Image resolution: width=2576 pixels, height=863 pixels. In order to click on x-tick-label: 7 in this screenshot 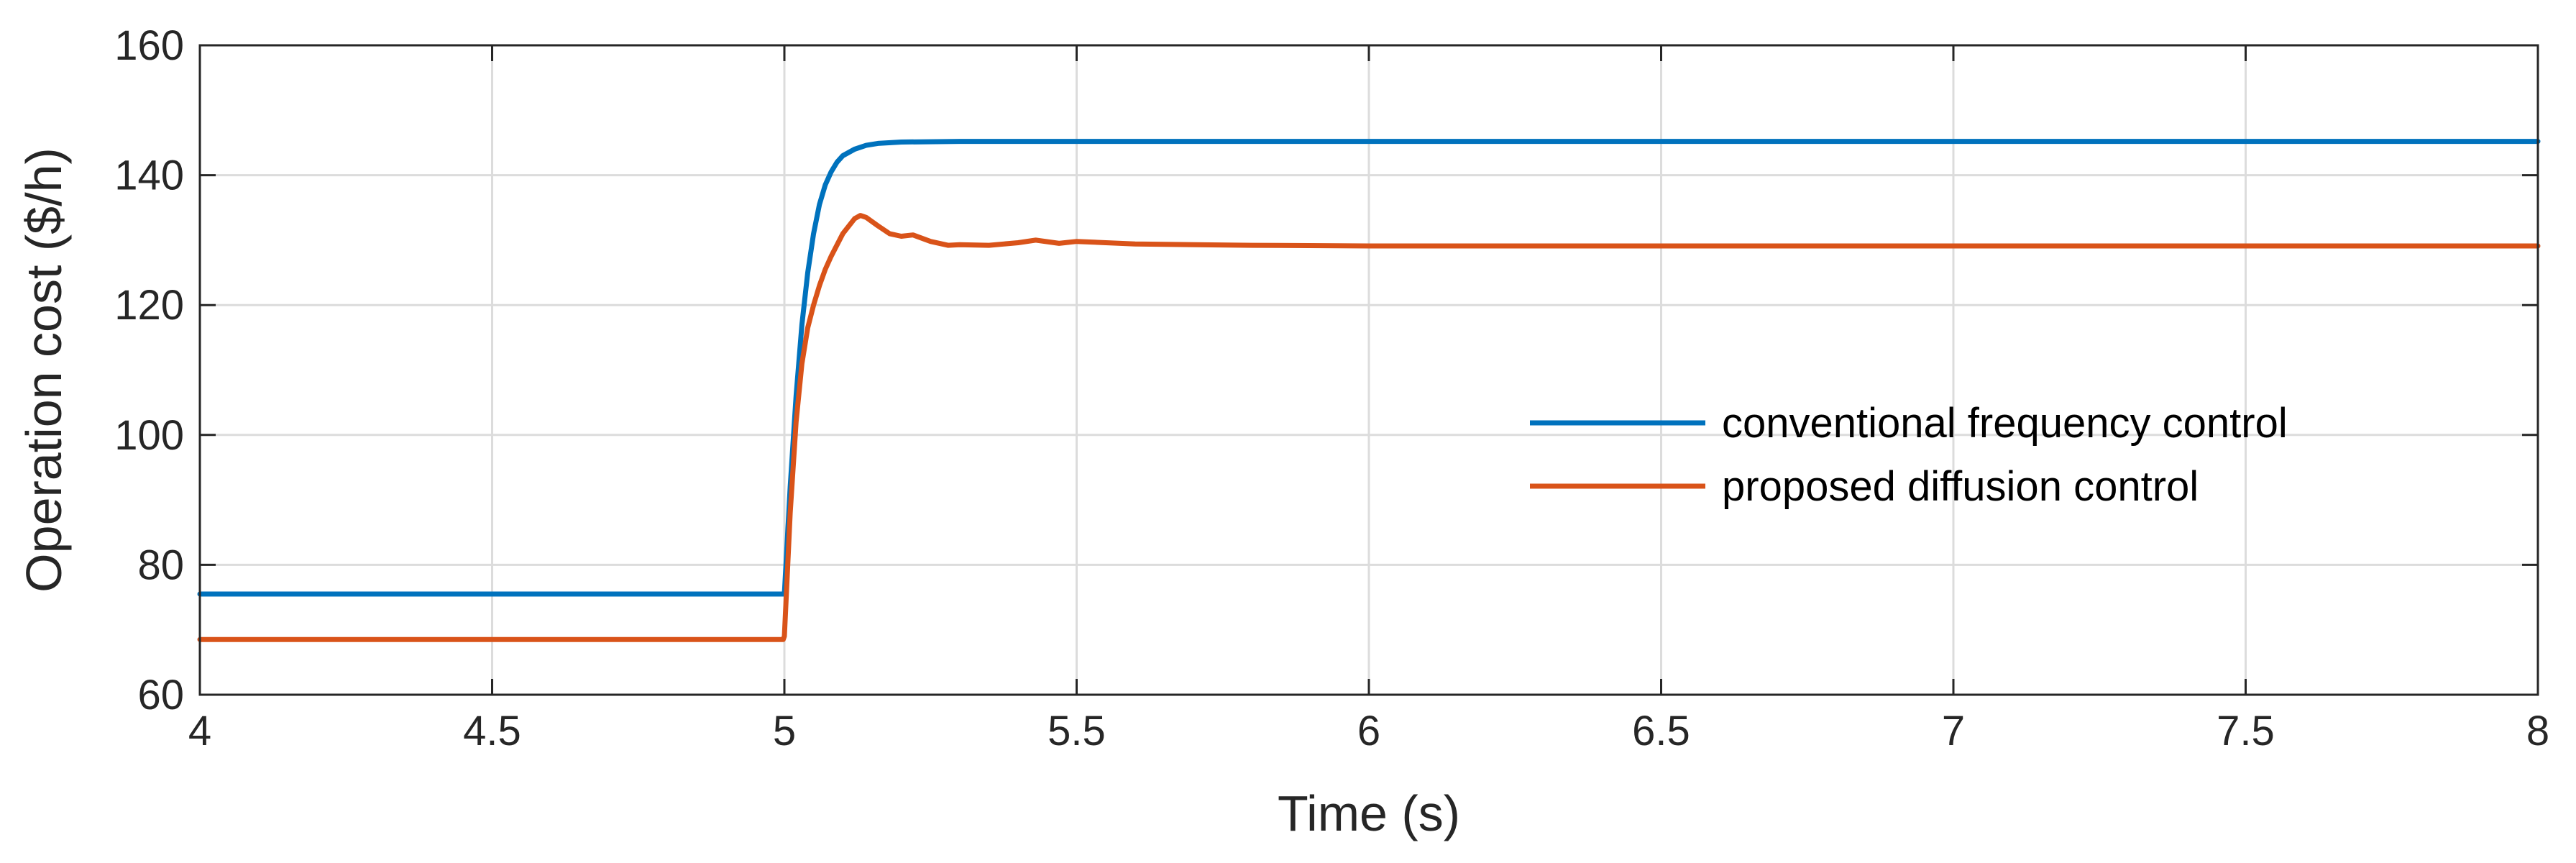, I will do `click(1953, 731)`.